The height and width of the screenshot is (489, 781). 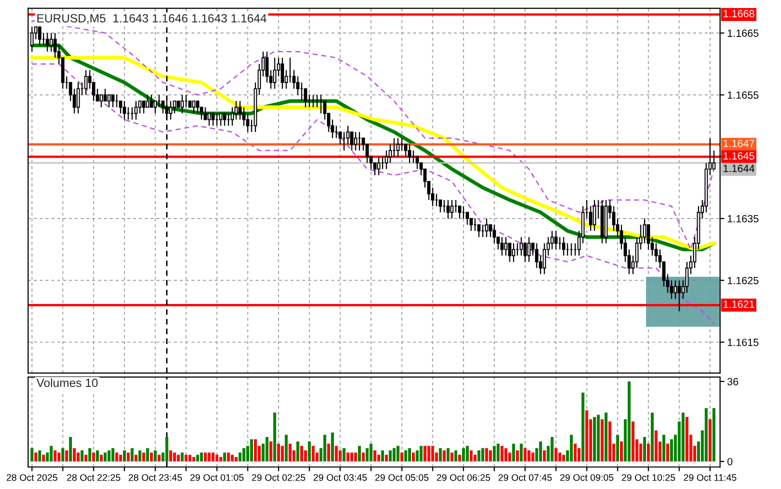 I want to click on x-tick-label: 29 Oct 06:25, so click(x=463, y=477).